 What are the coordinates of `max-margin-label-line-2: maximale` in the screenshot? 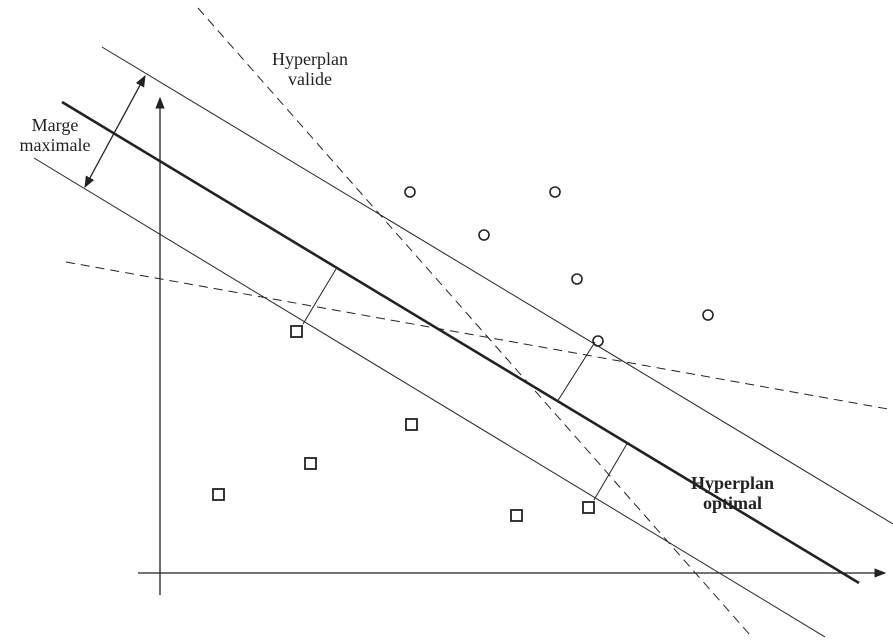 It's located at (55, 145).